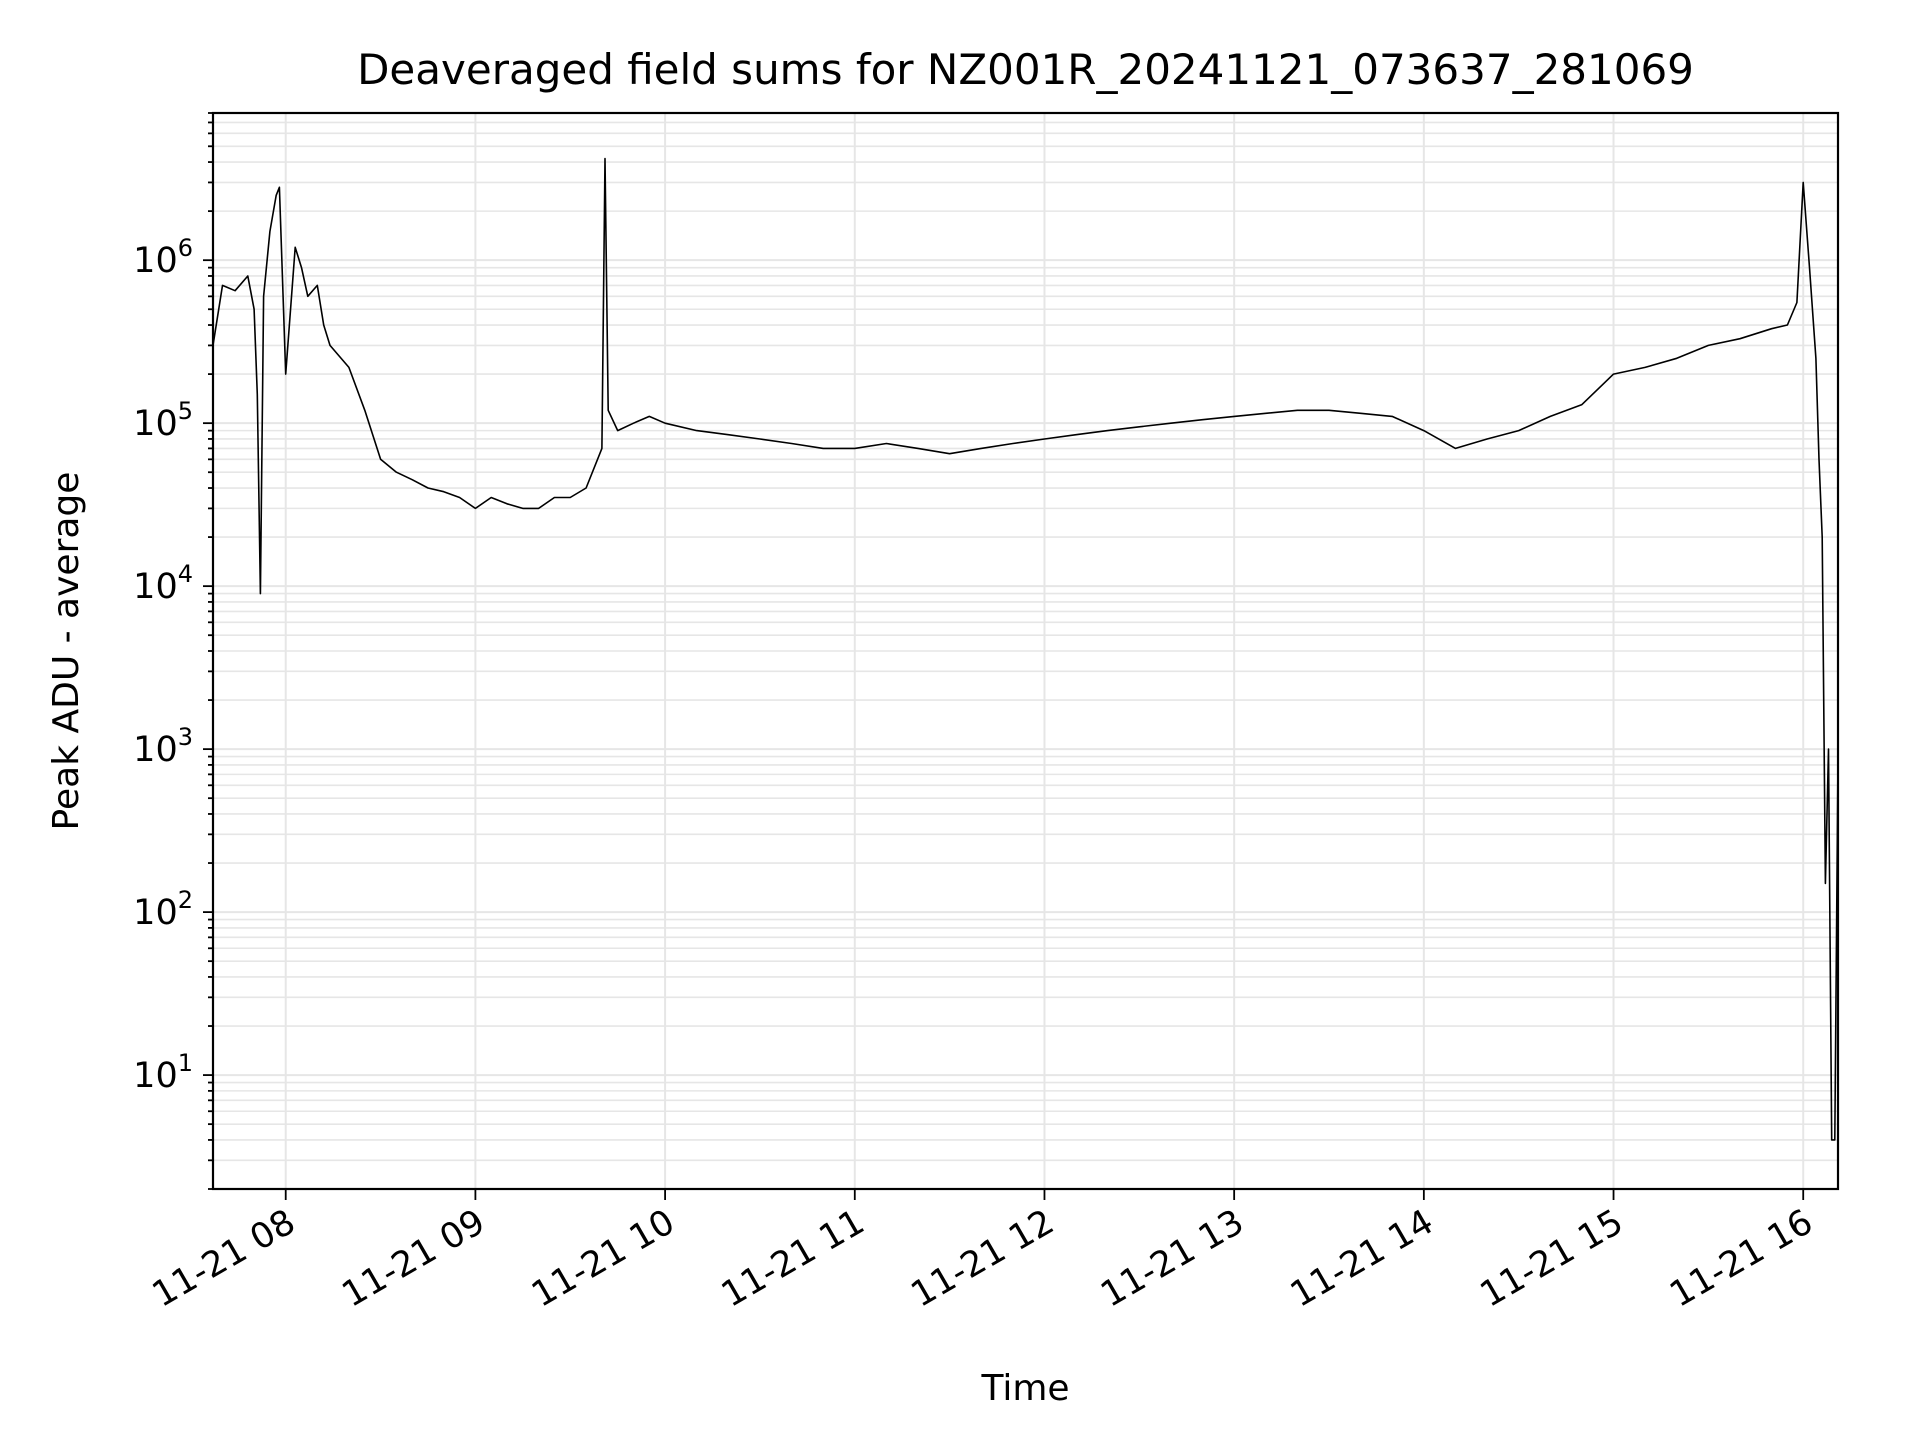 This screenshot has height=1440, width=1920. I want to click on y-tick-label: 10⁵, so click(163, 420).